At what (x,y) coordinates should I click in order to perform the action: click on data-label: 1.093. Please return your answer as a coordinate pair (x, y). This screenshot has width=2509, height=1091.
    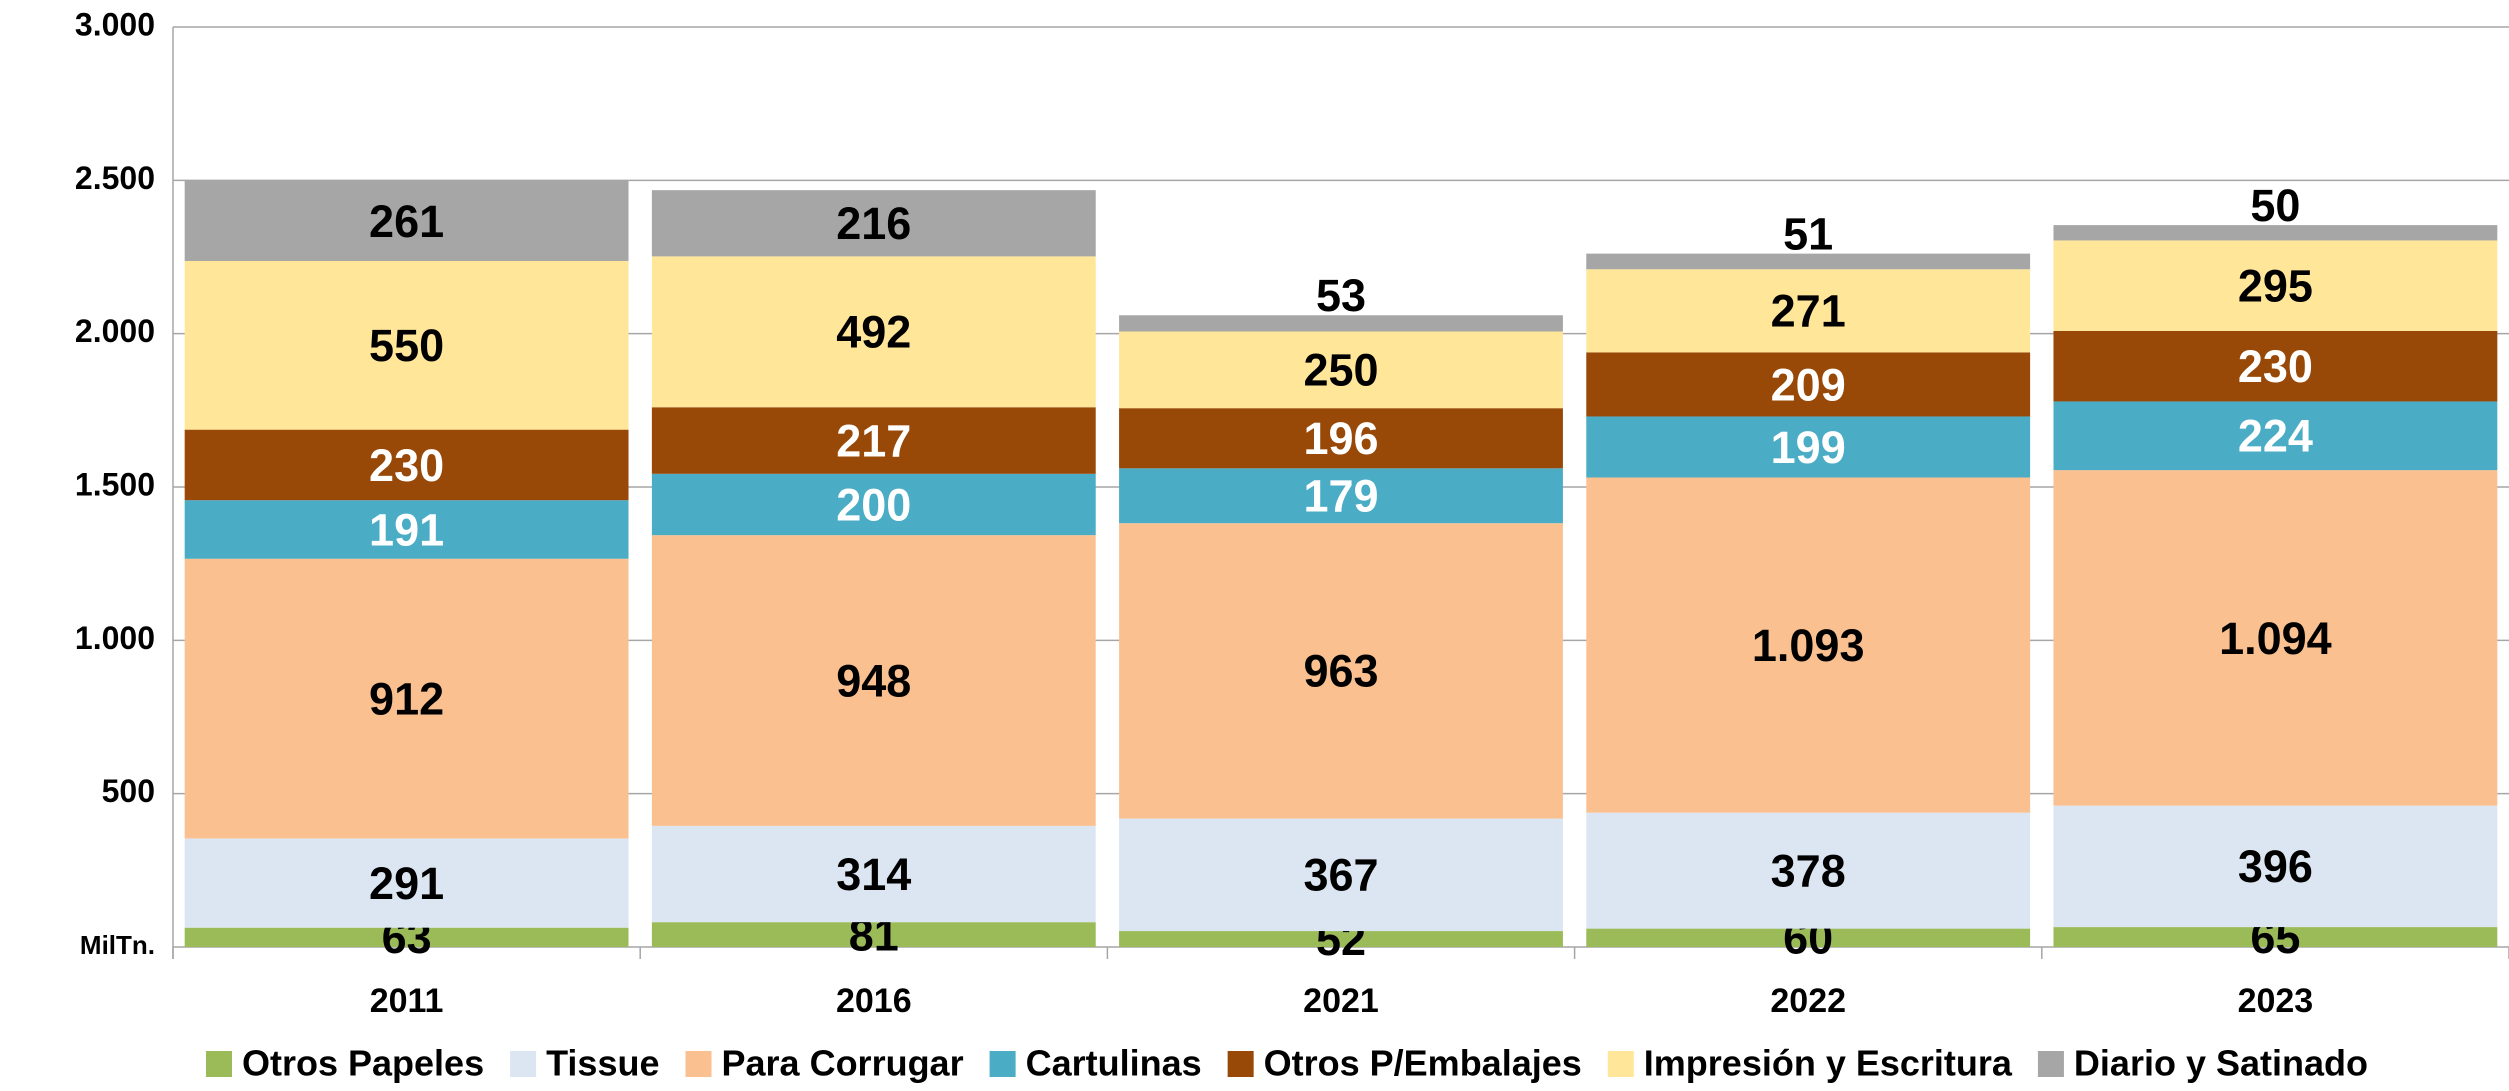
    Looking at the image, I should click on (1808, 645).